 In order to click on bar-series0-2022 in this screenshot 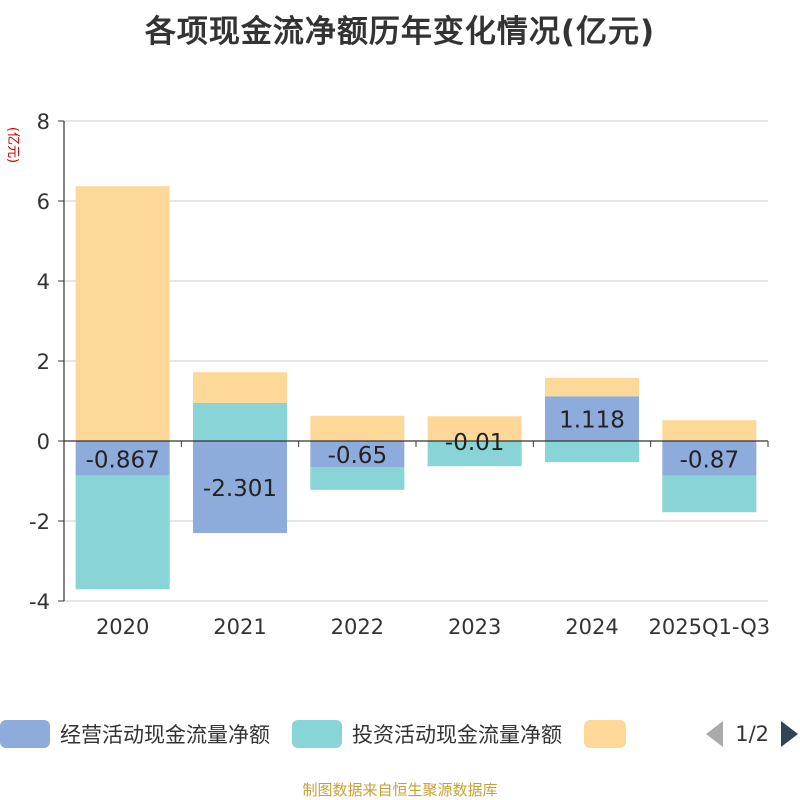, I will do `click(357, 454)`.